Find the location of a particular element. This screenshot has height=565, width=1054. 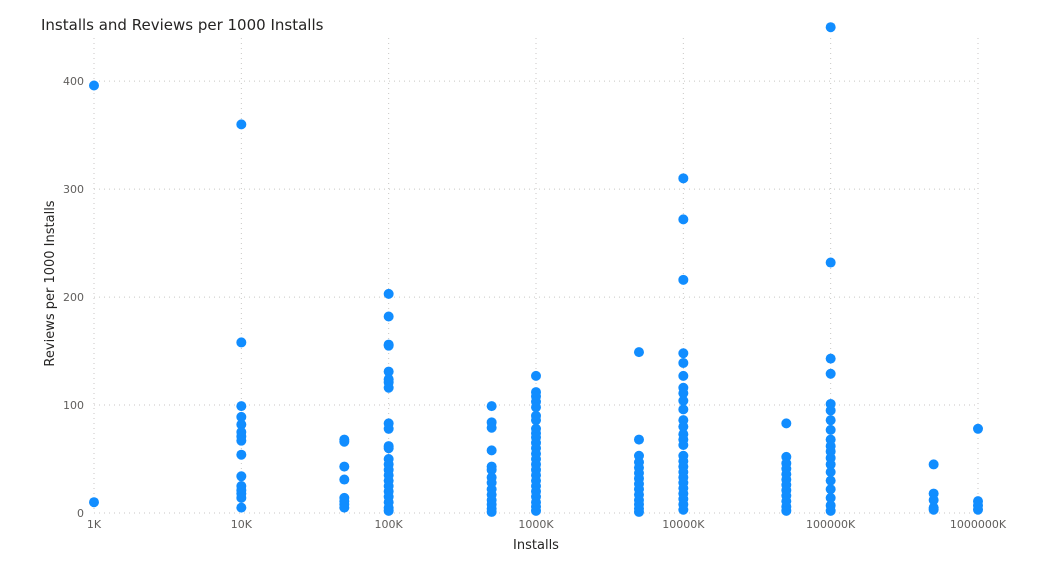

y-tick-label: 400 is located at coordinates (73, 81).